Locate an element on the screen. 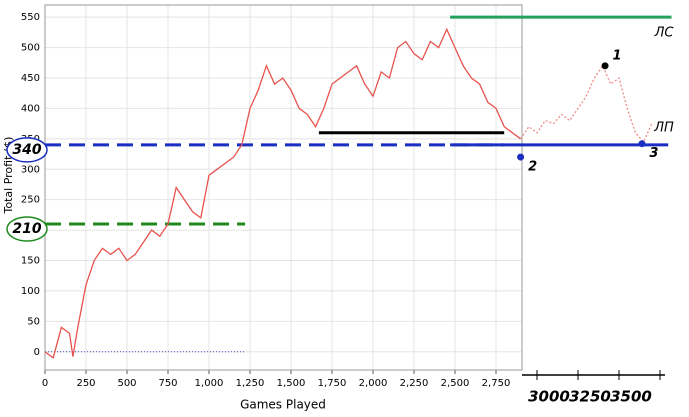 The height and width of the screenshot is (417, 689). y-tick-label: 0 is located at coordinates (37, 352).